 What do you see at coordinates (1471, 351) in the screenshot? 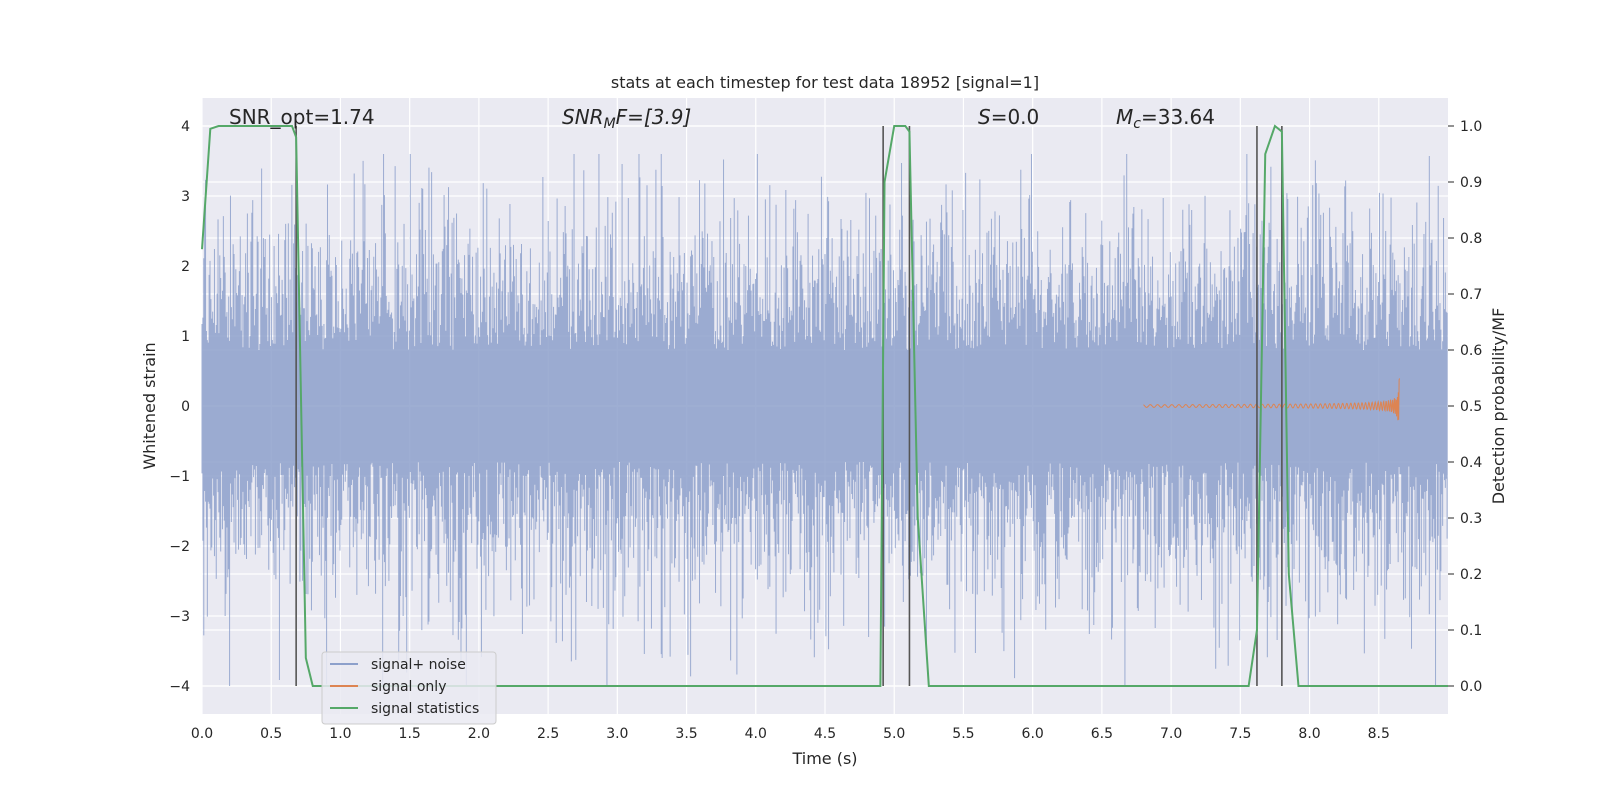
I see `y-right-tick-label: 0.6` at bounding box center [1471, 351].